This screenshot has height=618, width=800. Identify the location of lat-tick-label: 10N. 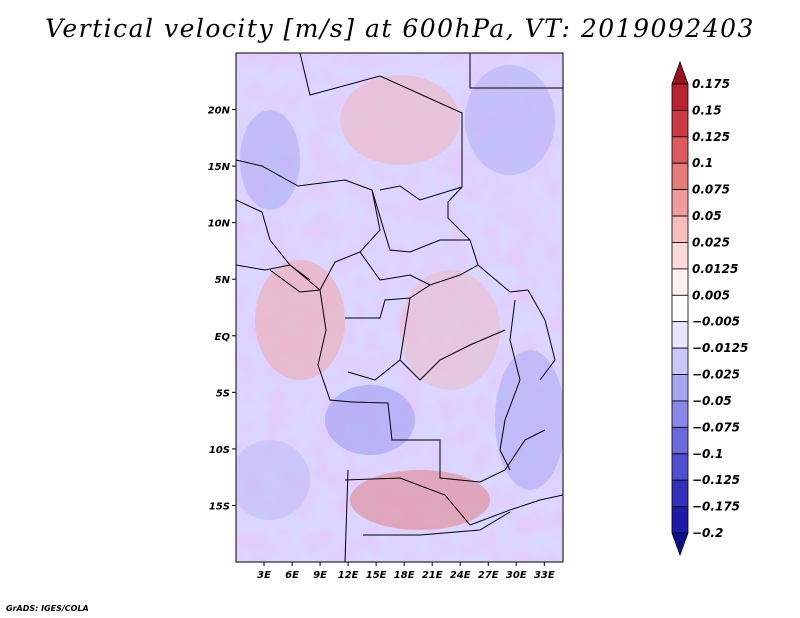
(219, 224).